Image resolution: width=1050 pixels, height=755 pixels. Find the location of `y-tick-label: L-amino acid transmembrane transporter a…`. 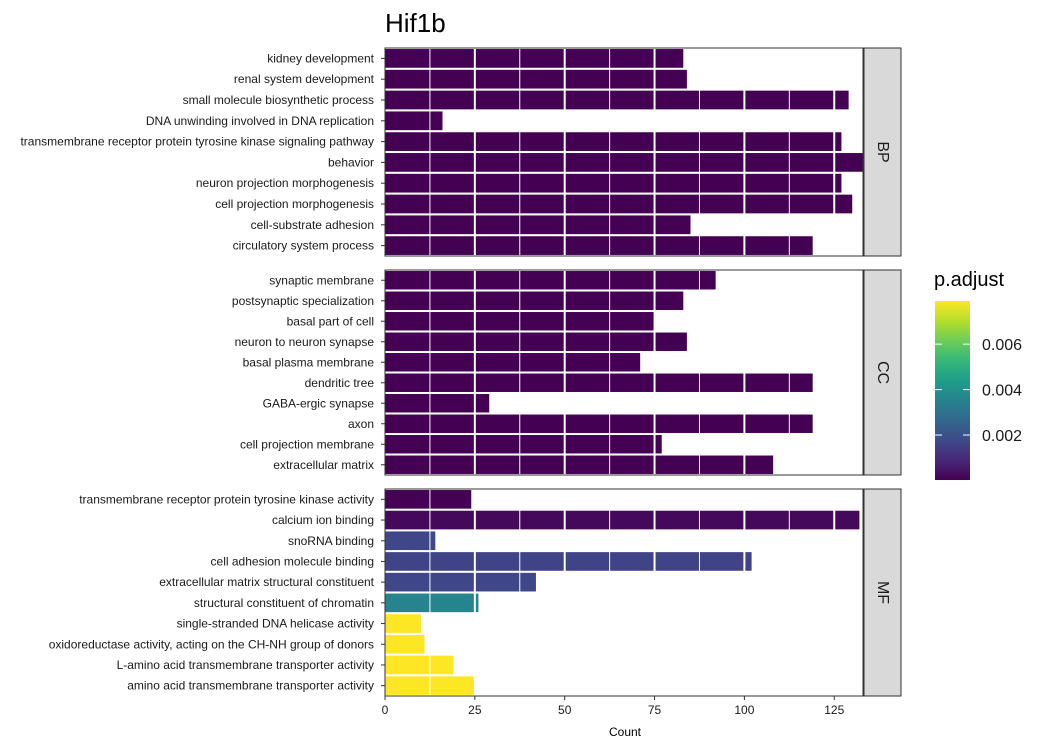

y-tick-label: L-amino acid transmembrane transporter a… is located at coordinates (245, 665).